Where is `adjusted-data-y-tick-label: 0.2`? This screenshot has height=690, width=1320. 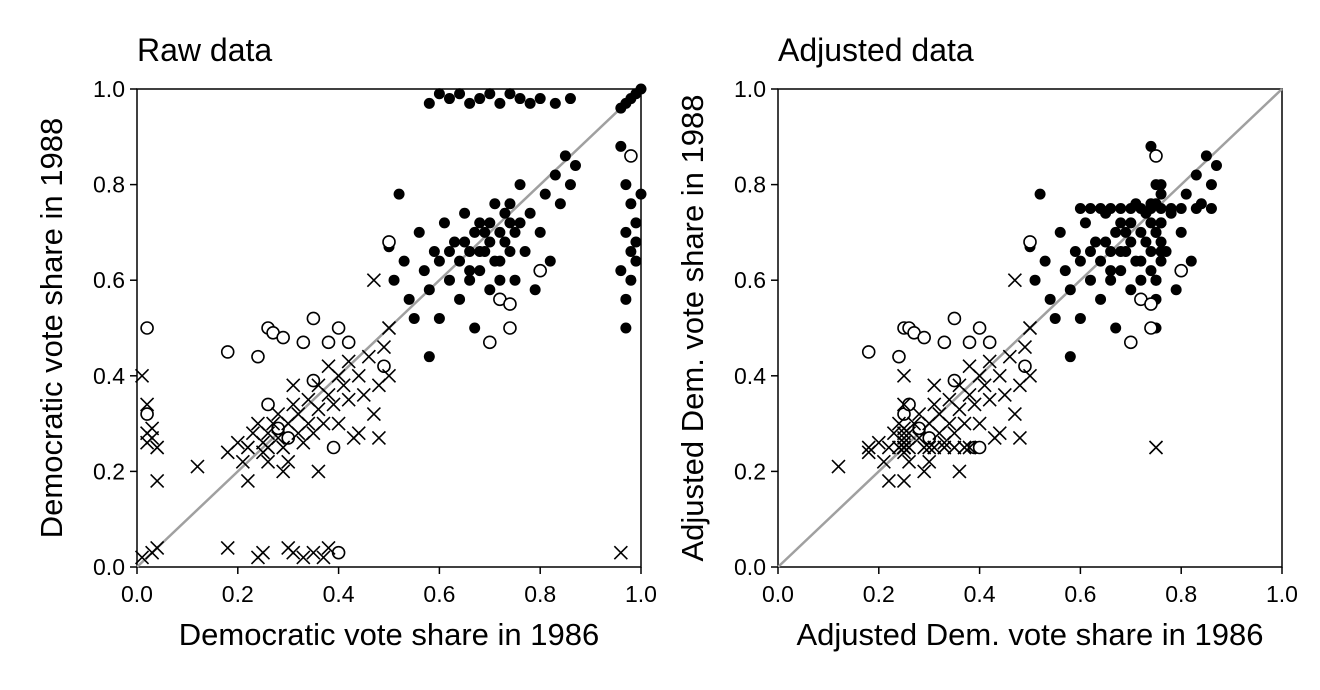 adjusted-data-y-tick-label: 0.2 is located at coordinates (750, 471).